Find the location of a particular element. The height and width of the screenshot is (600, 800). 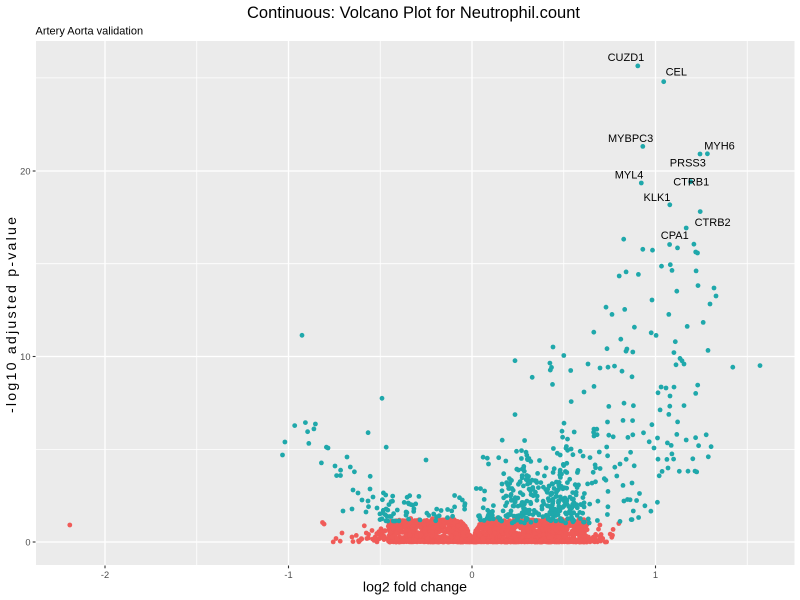

svg-text: -log10 adjusted p-value is located at coordinates (12, 315).